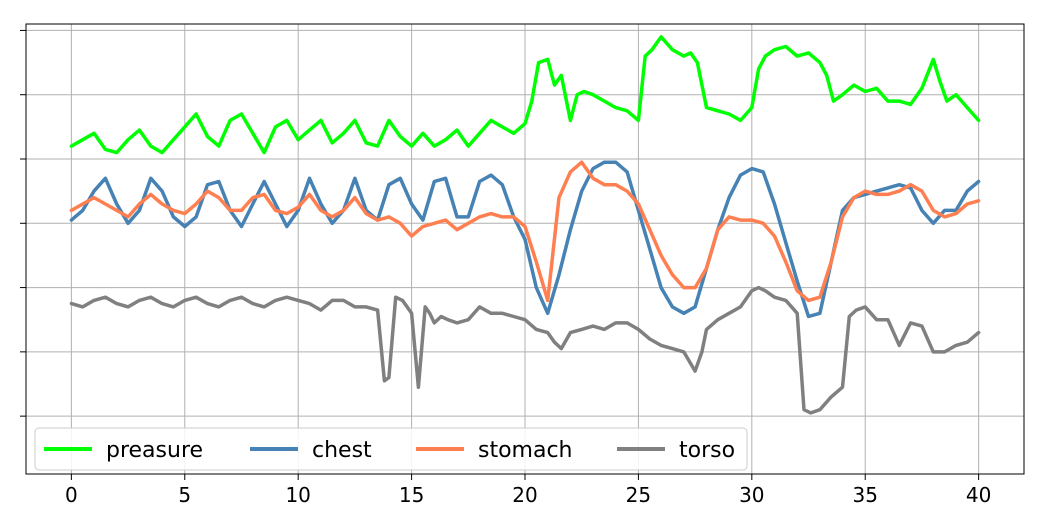  Describe the element at coordinates (751, 495) in the screenshot. I see `x-tick-label-6: 30` at that location.